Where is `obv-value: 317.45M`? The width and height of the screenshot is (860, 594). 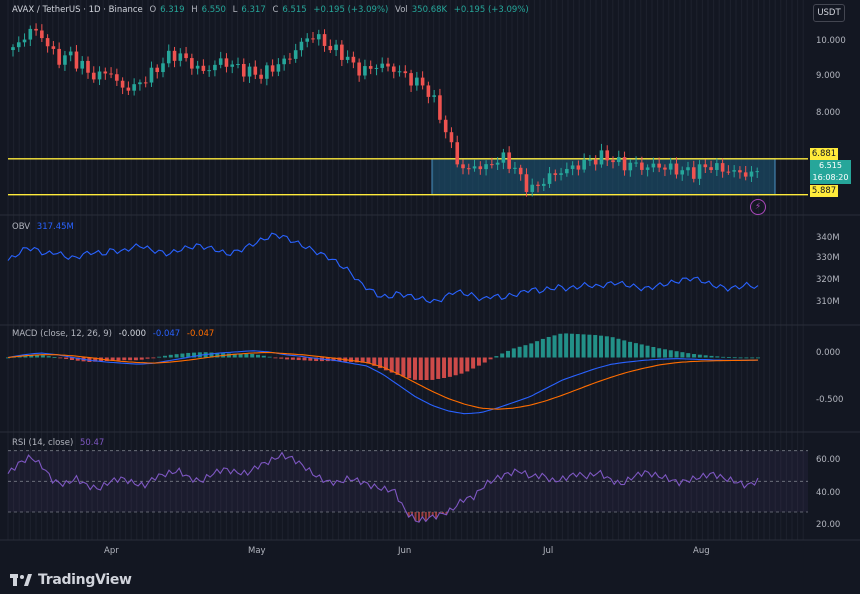
obv-value: 317.45M is located at coordinates (55, 227).